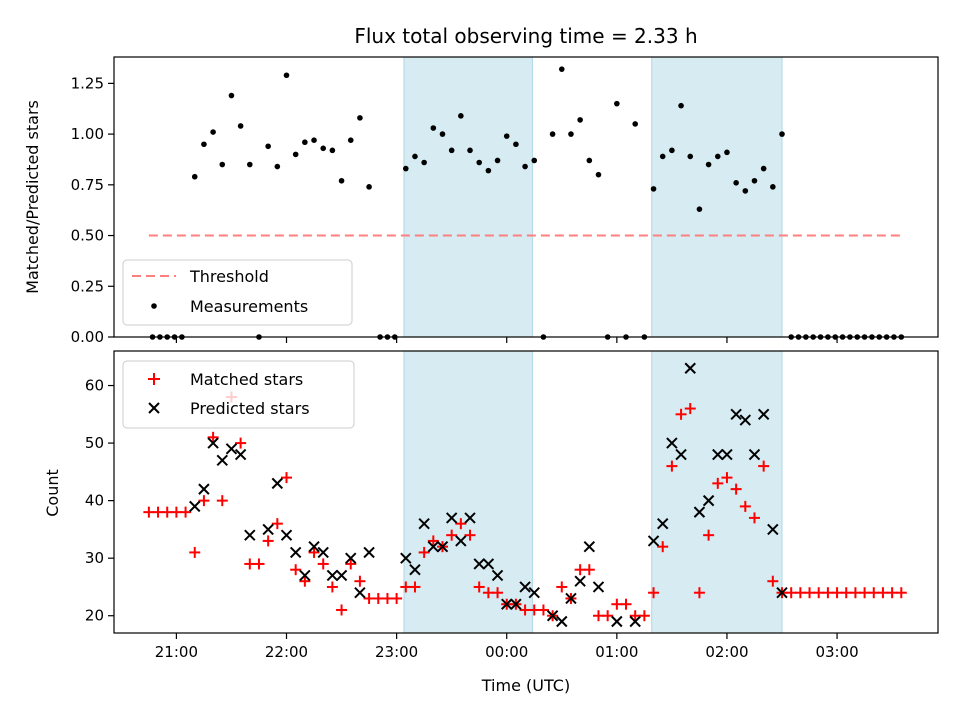  I want to click on y-tick-label: 1.25, so click(87, 83).